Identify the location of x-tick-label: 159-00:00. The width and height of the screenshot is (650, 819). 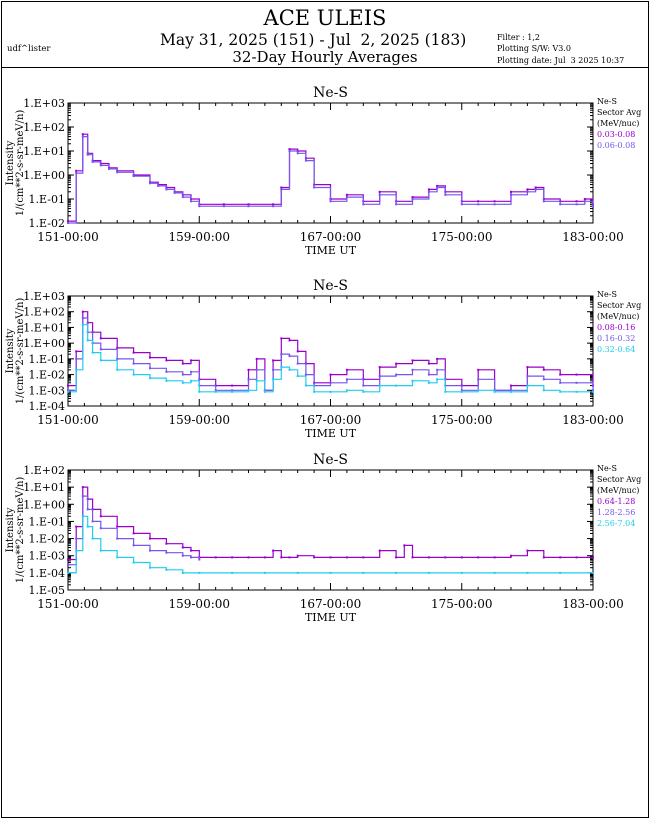
(199, 237).